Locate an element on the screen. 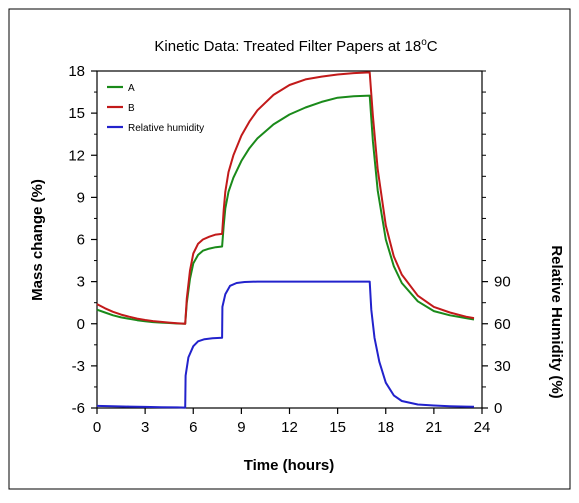 Image resolution: width=579 pixels, height=503 pixels. y-tick-label: 12 is located at coordinates (76, 155).